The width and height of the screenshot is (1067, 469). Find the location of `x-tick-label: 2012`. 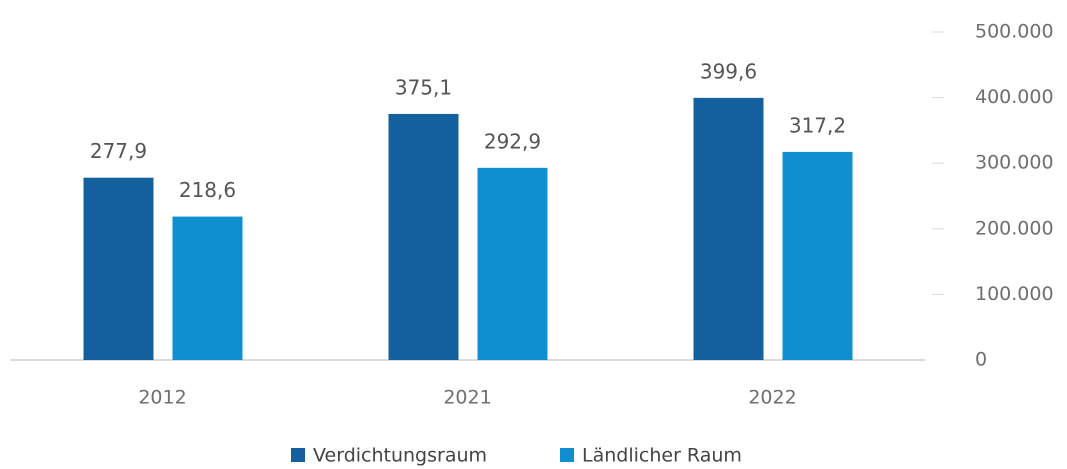

x-tick-label: 2012 is located at coordinates (162, 398).